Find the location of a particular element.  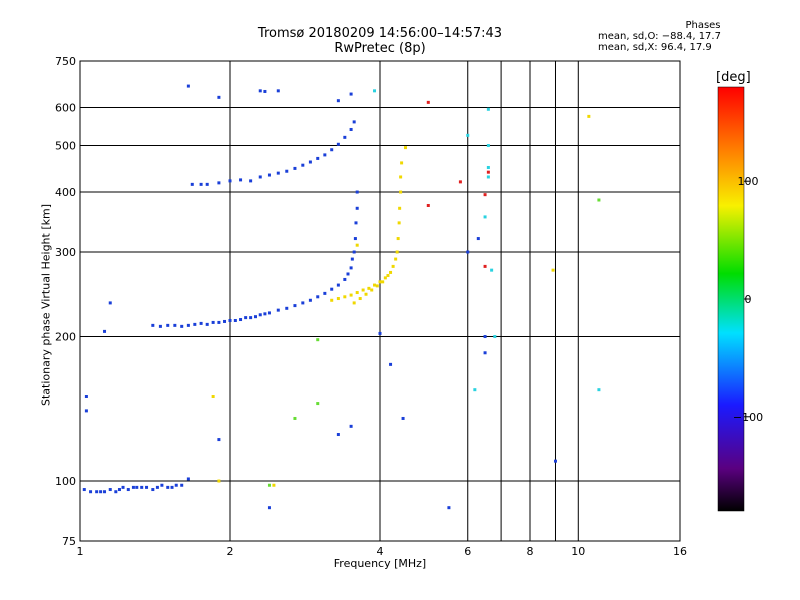

chart-subtitle: RwPretec (8p) is located at coordinates (380, 48).